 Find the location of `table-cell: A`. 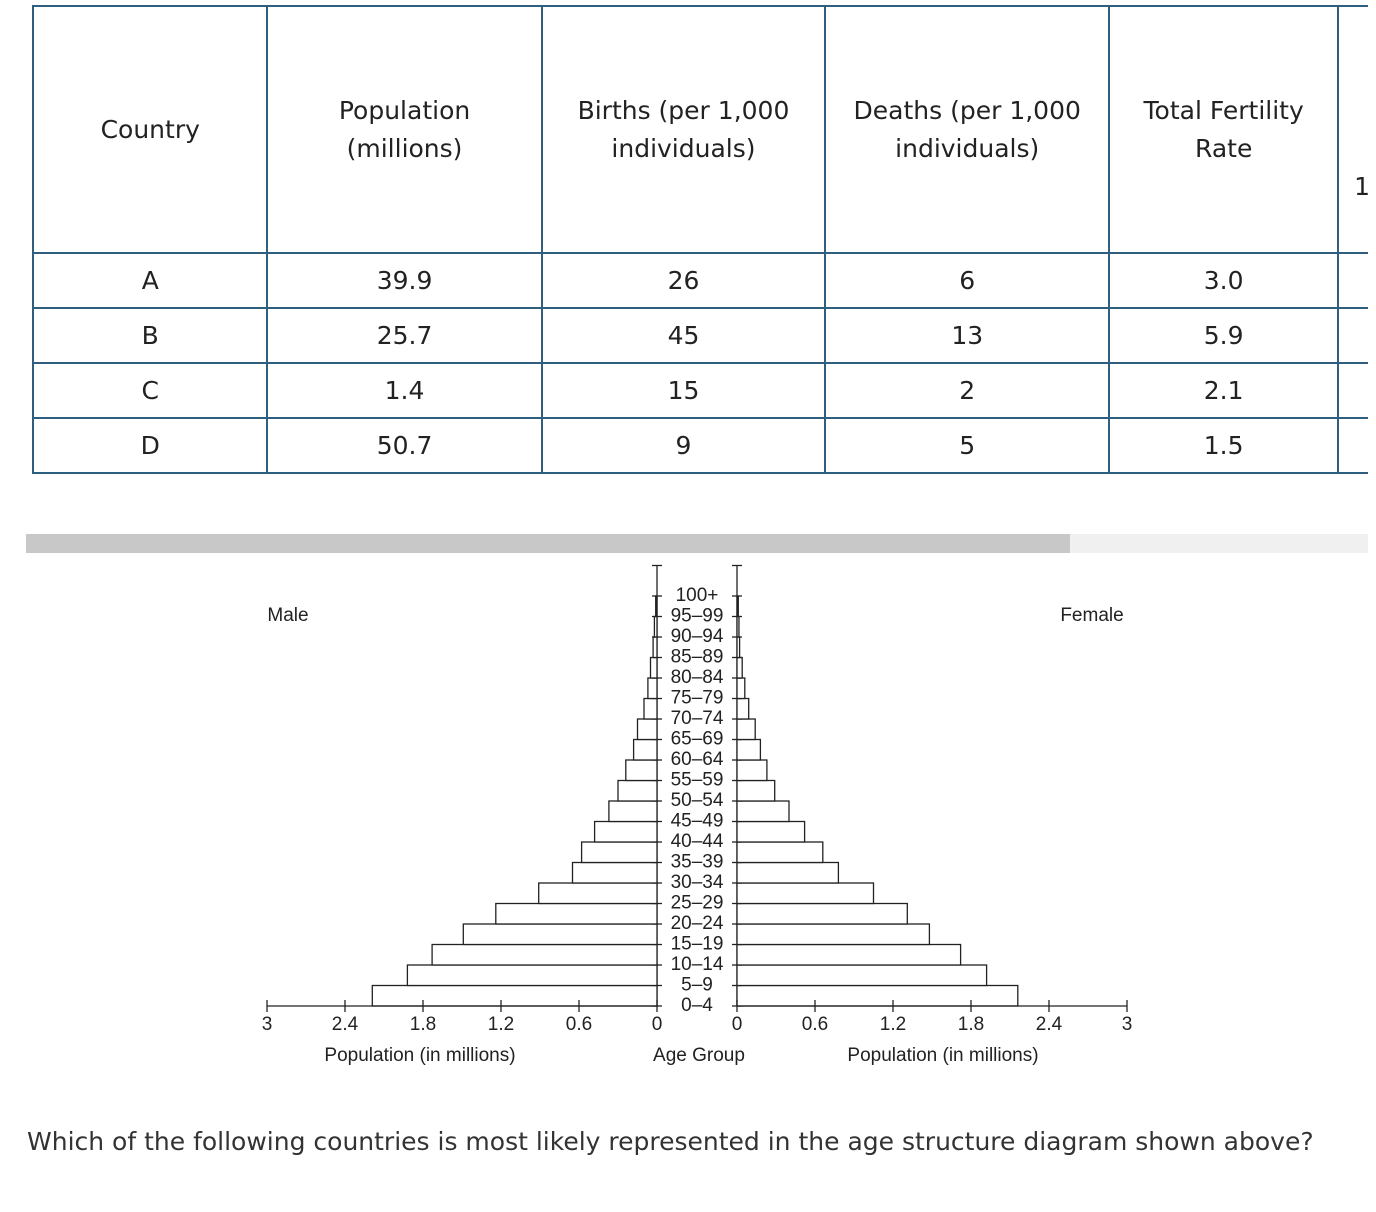

table-cell: A is located at coordinates (150, 280).